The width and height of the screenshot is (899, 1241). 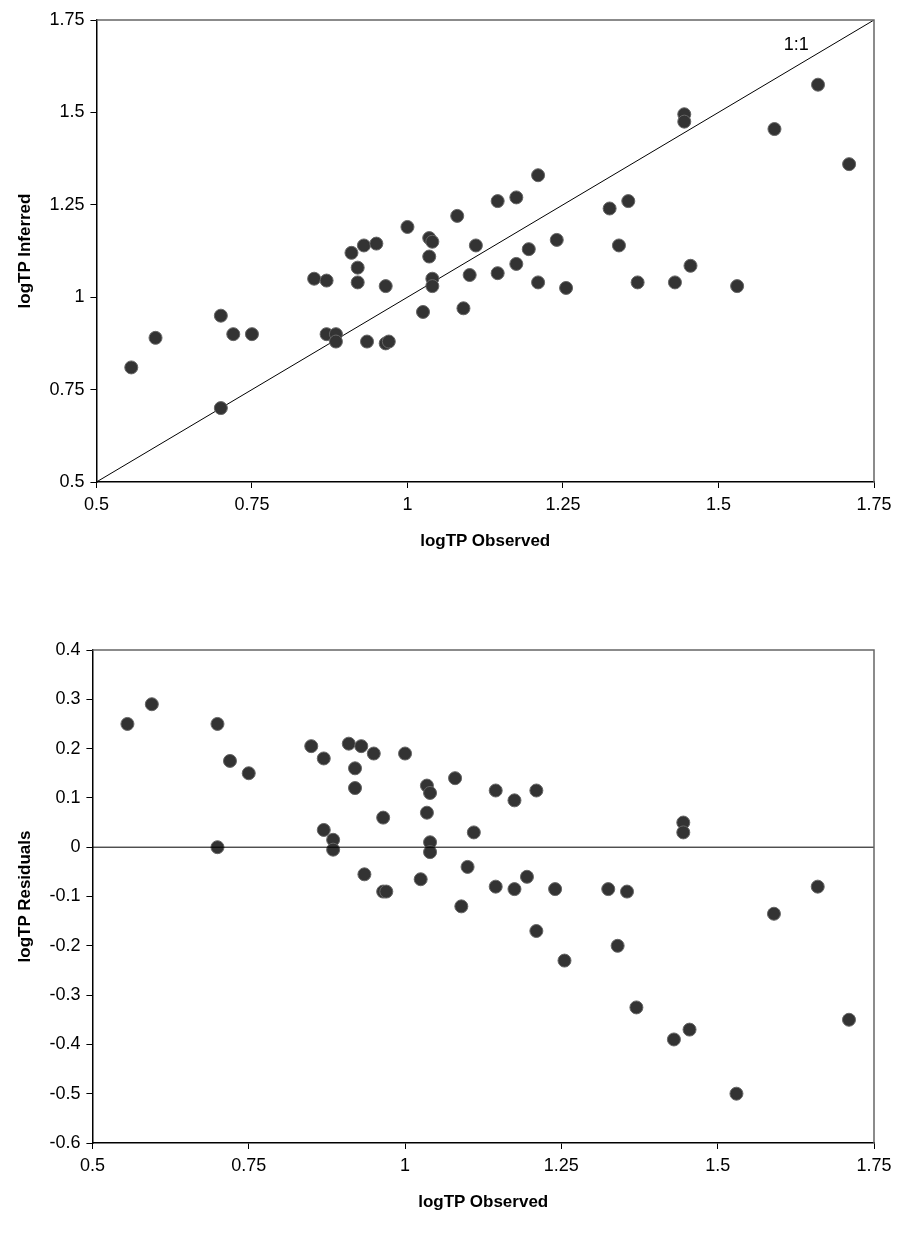 What do you see at coordinates (96, 503) in the screenshot?
I see `x-tick-label: 0.5` at bounding box center [96, 503].